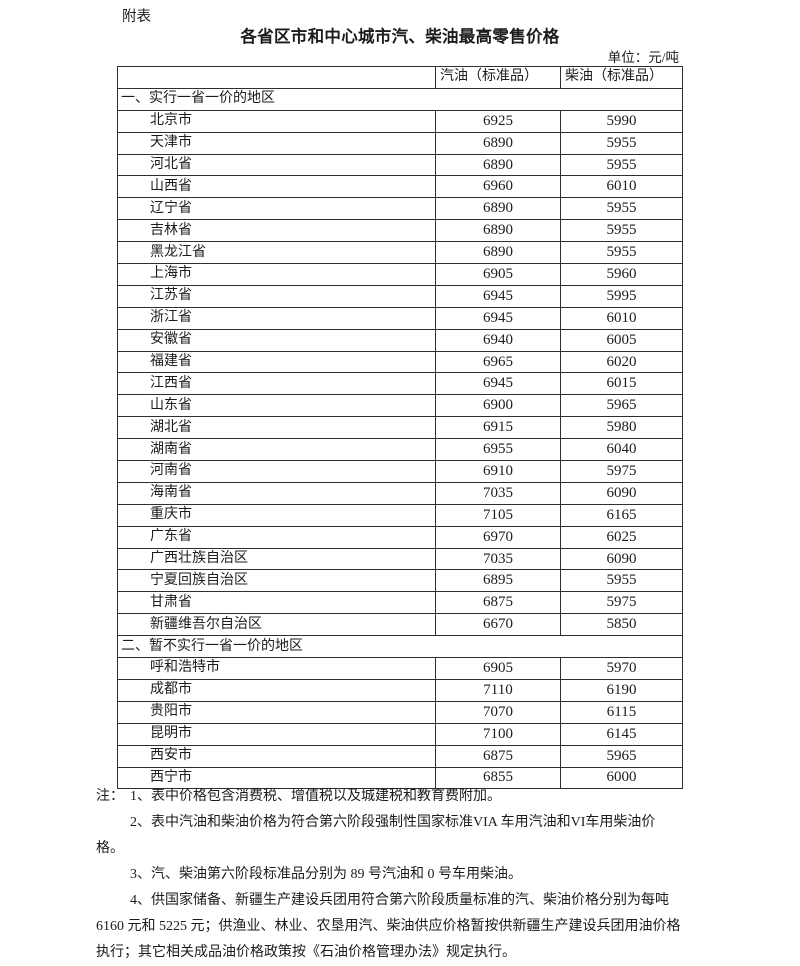  I want to click on region-cell: 广东省, so click(276, 537).